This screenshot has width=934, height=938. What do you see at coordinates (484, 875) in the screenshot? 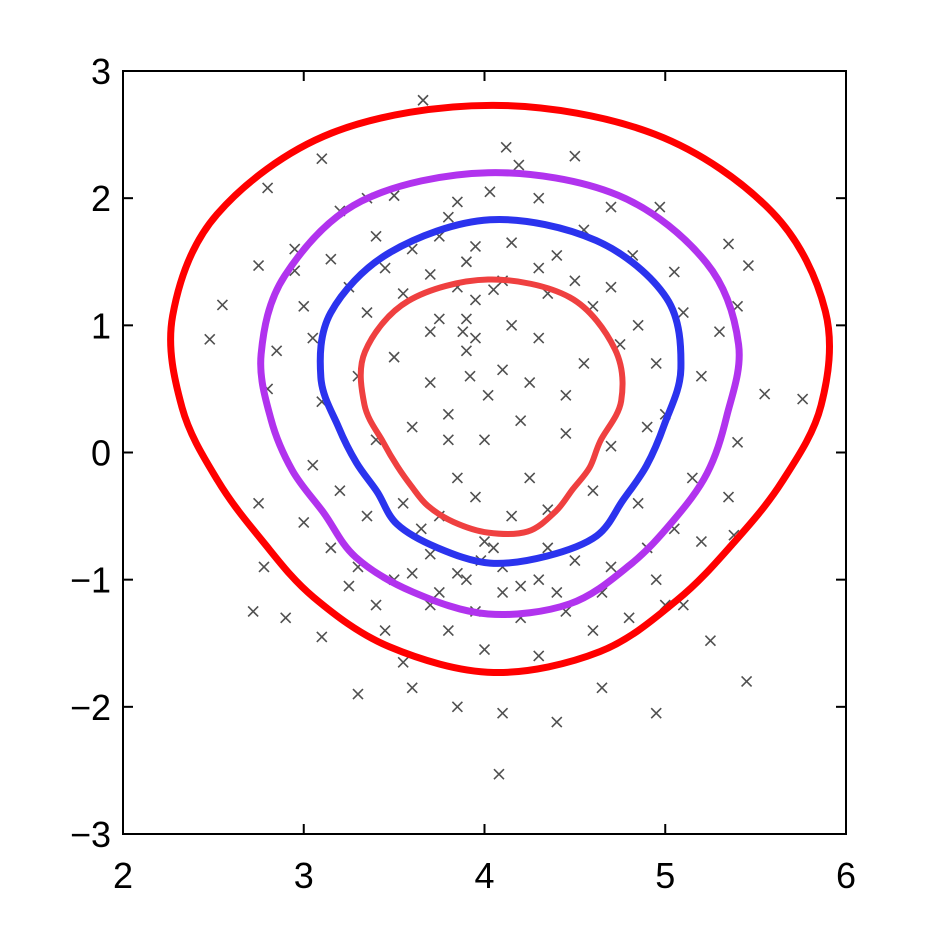
I see `x-axis-tick-labels: 2 3 4 5 6` at bounding box center [484, 875].